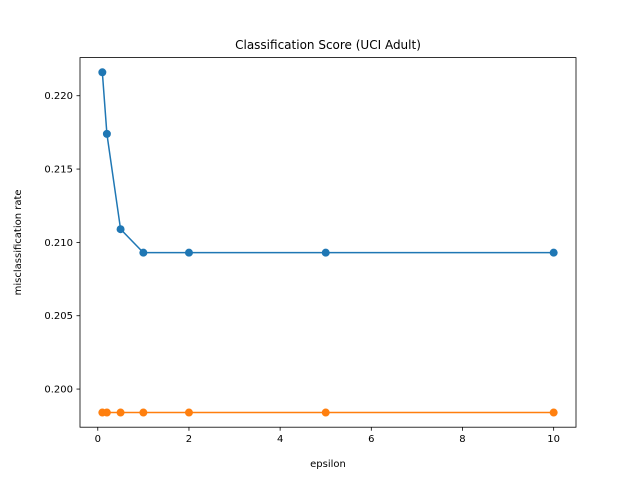 The height and width of the screenshot is (480, 640). I want to click on x-tick-label: 0, so click(98, 439).